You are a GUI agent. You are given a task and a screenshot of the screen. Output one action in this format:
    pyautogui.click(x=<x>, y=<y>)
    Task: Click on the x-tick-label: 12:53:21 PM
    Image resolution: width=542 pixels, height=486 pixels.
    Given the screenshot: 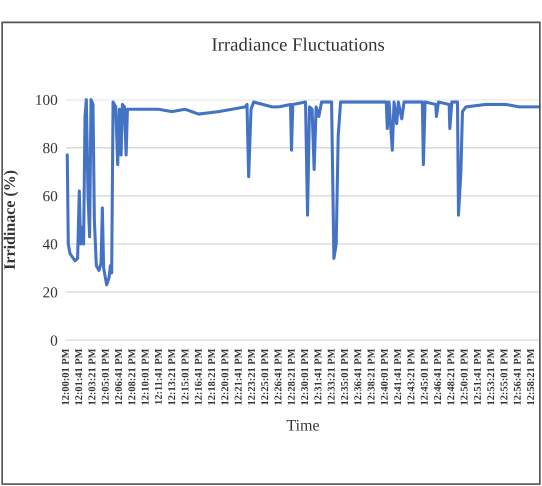 What is the action you would take?
    pyautogui.click(x=490, y=376)
    